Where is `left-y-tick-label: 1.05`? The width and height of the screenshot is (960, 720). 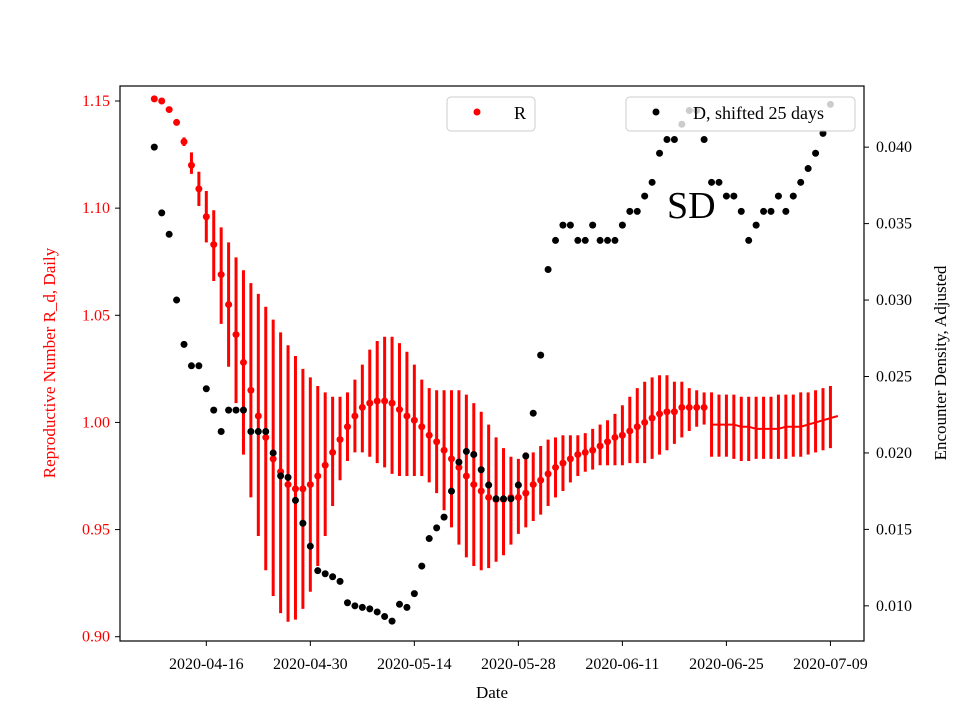
left-y-tick-label: 1.05 is located at coordinates (96, 315).